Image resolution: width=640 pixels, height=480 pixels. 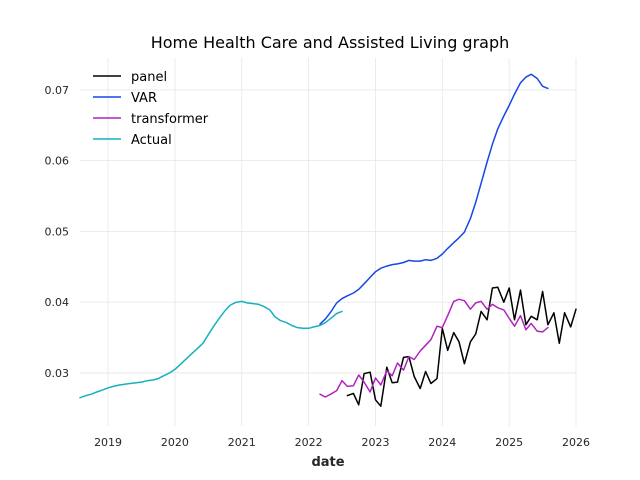 I want to click on x-tick-label: 2019, so click(x=108, y=442).